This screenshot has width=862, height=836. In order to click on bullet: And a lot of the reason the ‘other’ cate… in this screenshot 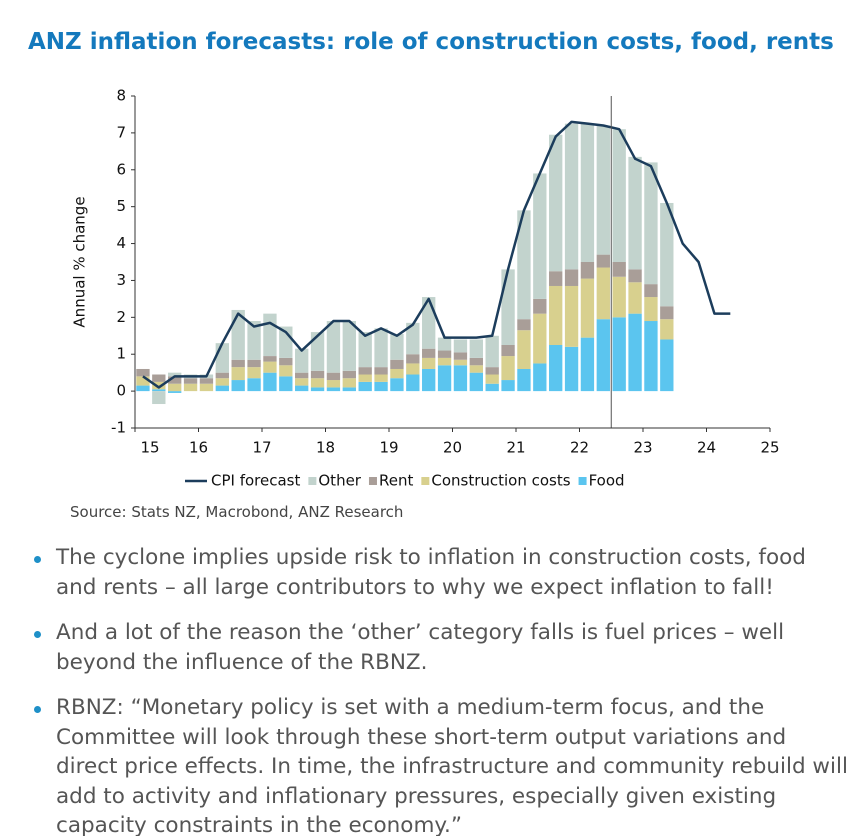, I will do `click(442, 647)`.